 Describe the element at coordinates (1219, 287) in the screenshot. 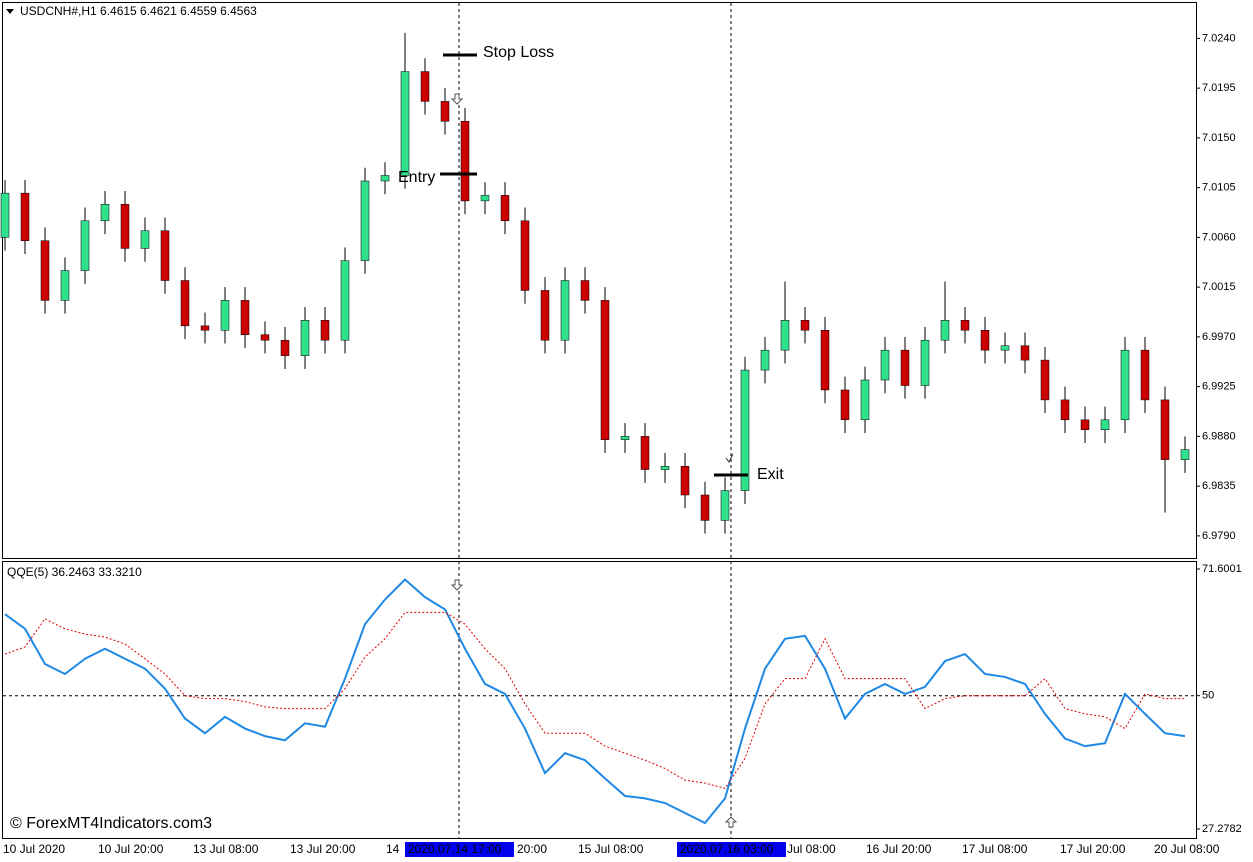

I see `y-tick-label: 7.0015` at that location.